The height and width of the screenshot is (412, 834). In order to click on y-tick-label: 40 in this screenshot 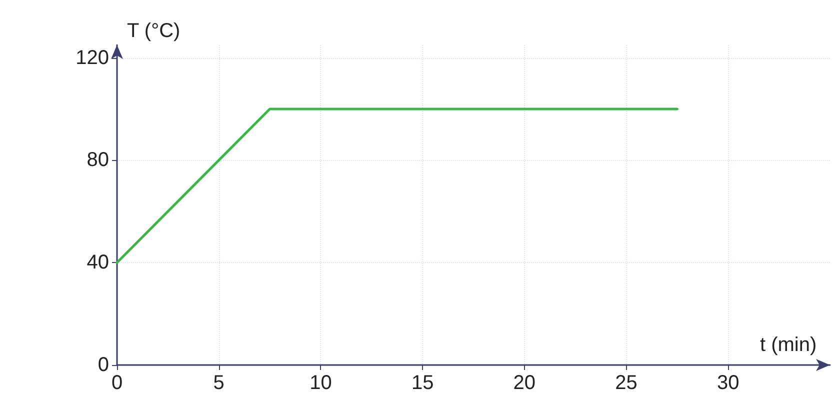, I will do `click(97, 263)`.